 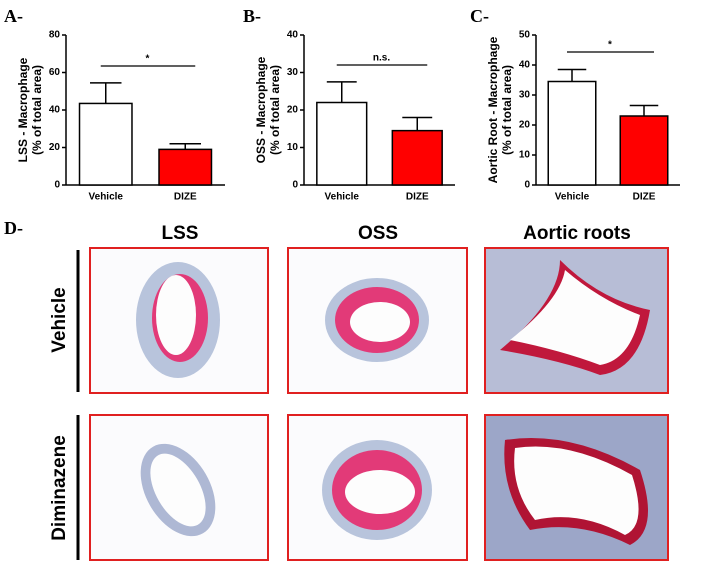 What do you see at coordinates (23, 109) in the screenshot?
I see `y-axis-label: LSS - Macrophage` at bounding box center [23, 109].